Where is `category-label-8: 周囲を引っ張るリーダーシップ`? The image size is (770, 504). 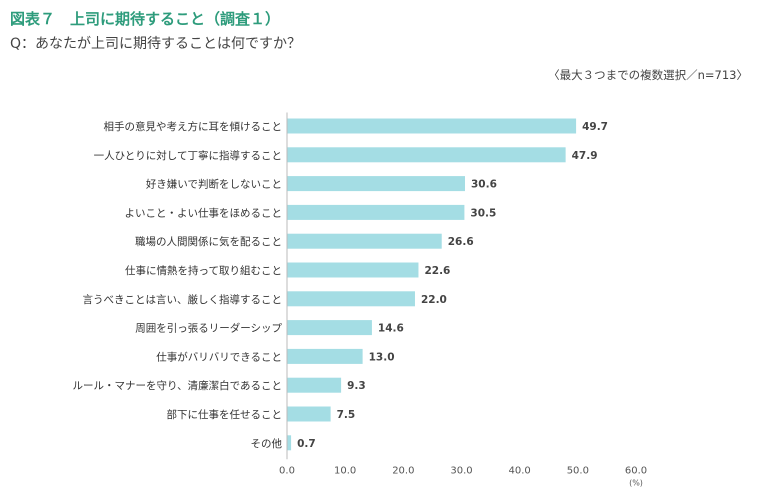 category-label-8: 周囲を引っ張るリーダーシップ is located at coordinates (208, 328).